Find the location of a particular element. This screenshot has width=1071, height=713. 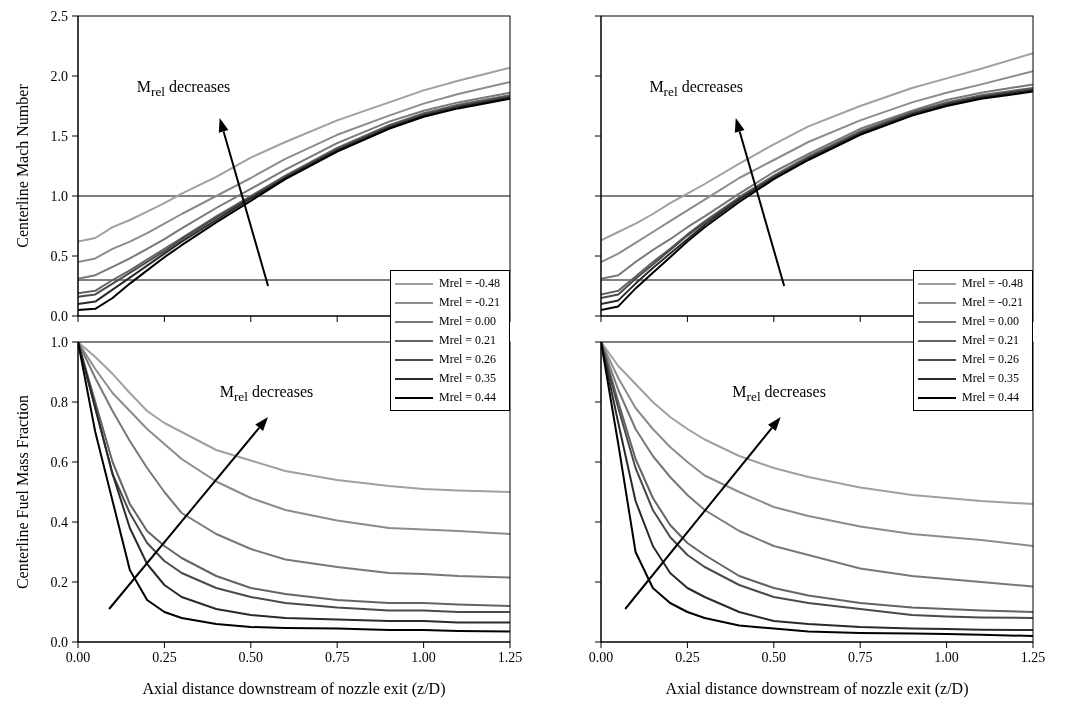

y-tick-label: 0.6 is located at coordinates (59, 462).